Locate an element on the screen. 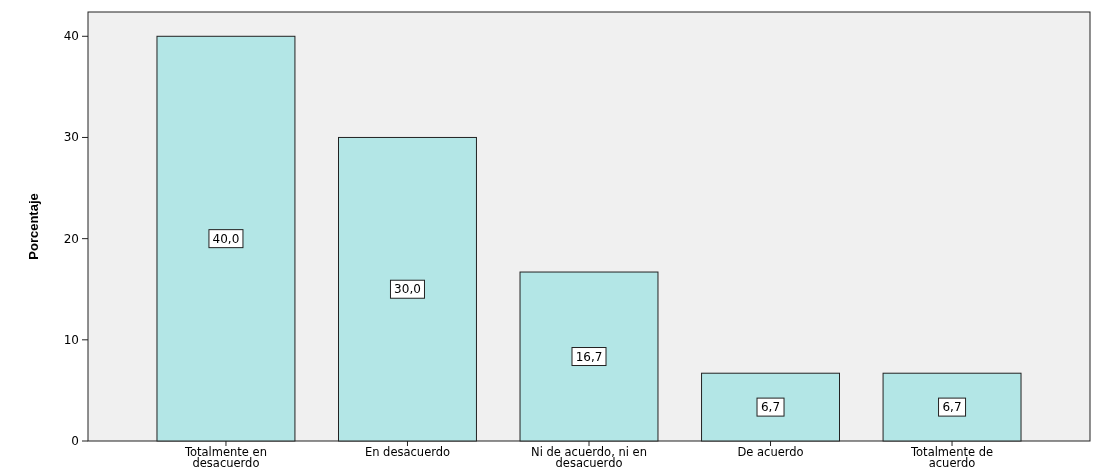 The image size is (1099, 473). y-tick-label: 20 is located at coordinates (71, 238).